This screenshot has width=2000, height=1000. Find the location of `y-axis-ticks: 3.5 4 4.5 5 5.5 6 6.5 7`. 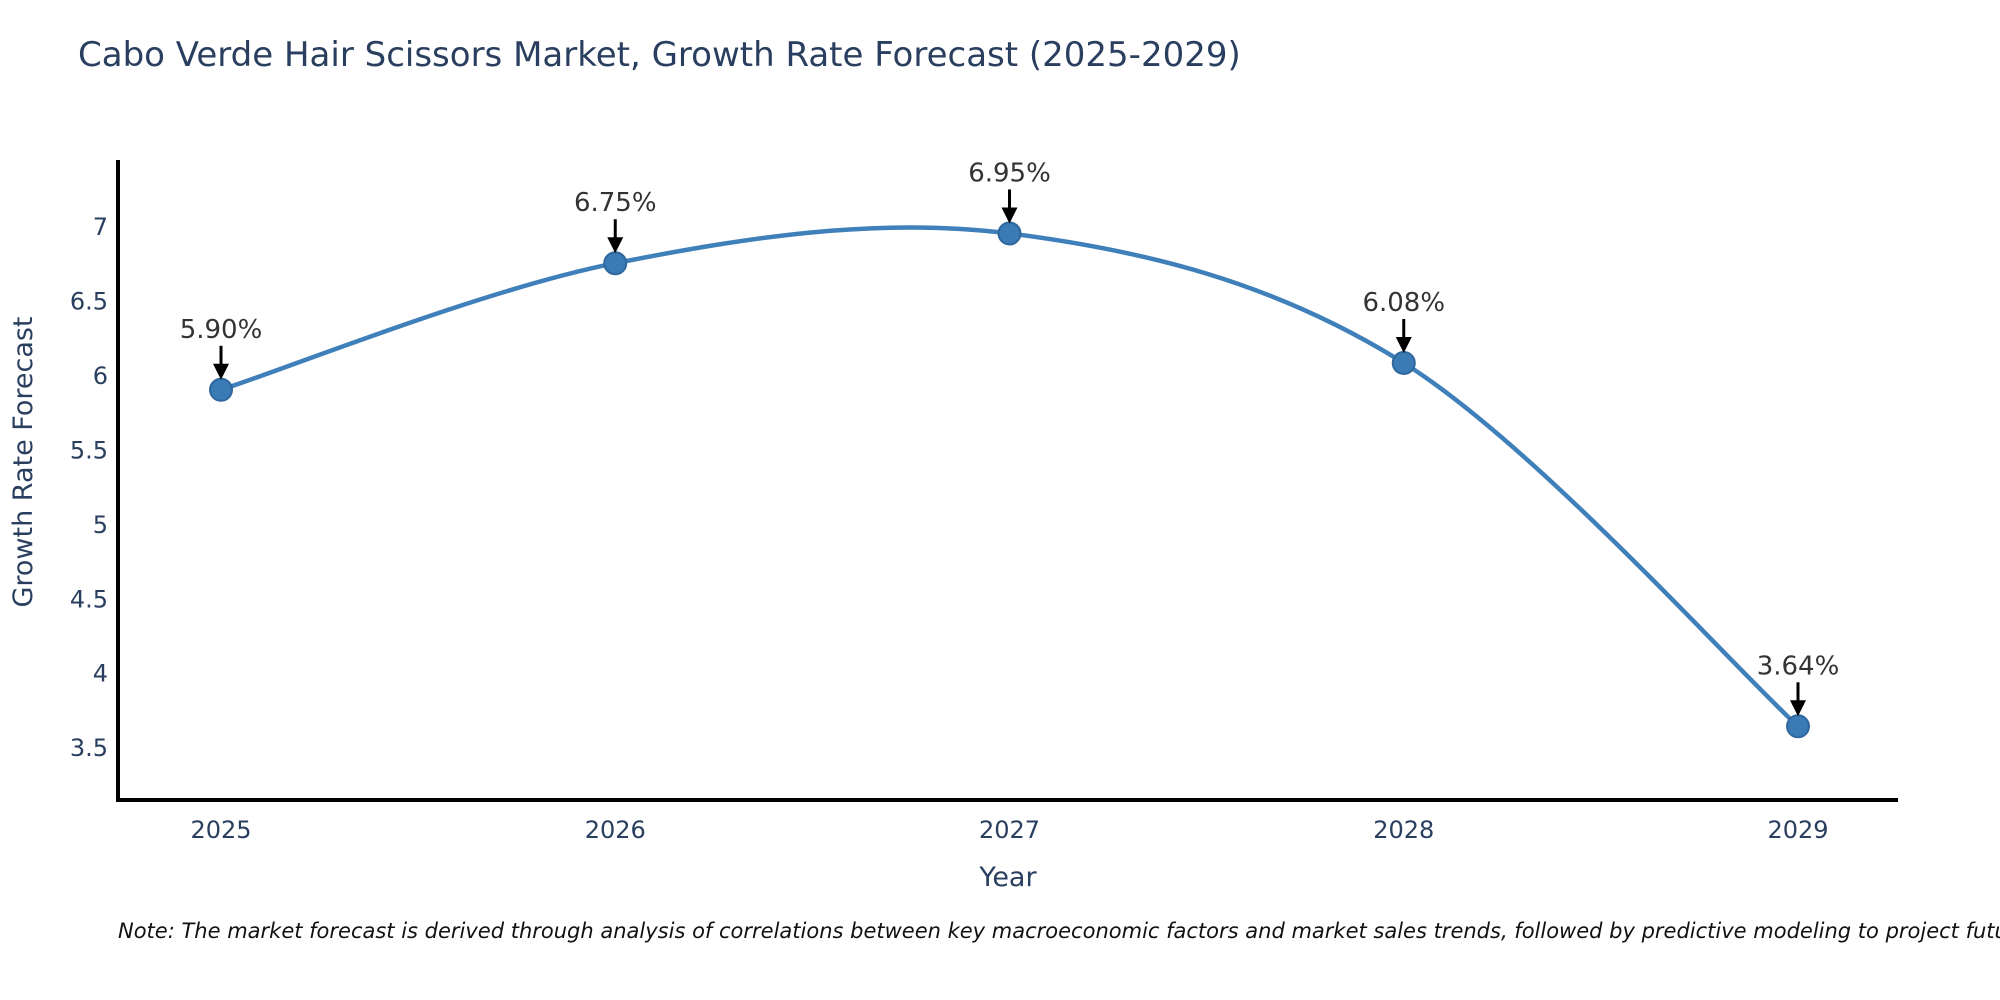

y-axis-ticks: 3.5 4 4.5 5 5.5 6 6.5 7 is located at coordinates (89, 487).